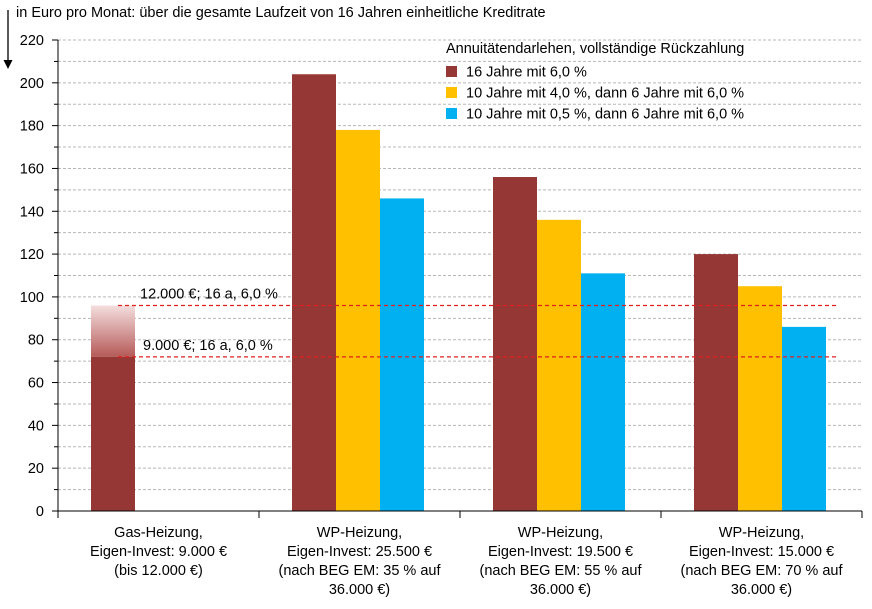  I want to click on x-category-label: Eigen-Invest: 19.500 €, so click(560, 552).